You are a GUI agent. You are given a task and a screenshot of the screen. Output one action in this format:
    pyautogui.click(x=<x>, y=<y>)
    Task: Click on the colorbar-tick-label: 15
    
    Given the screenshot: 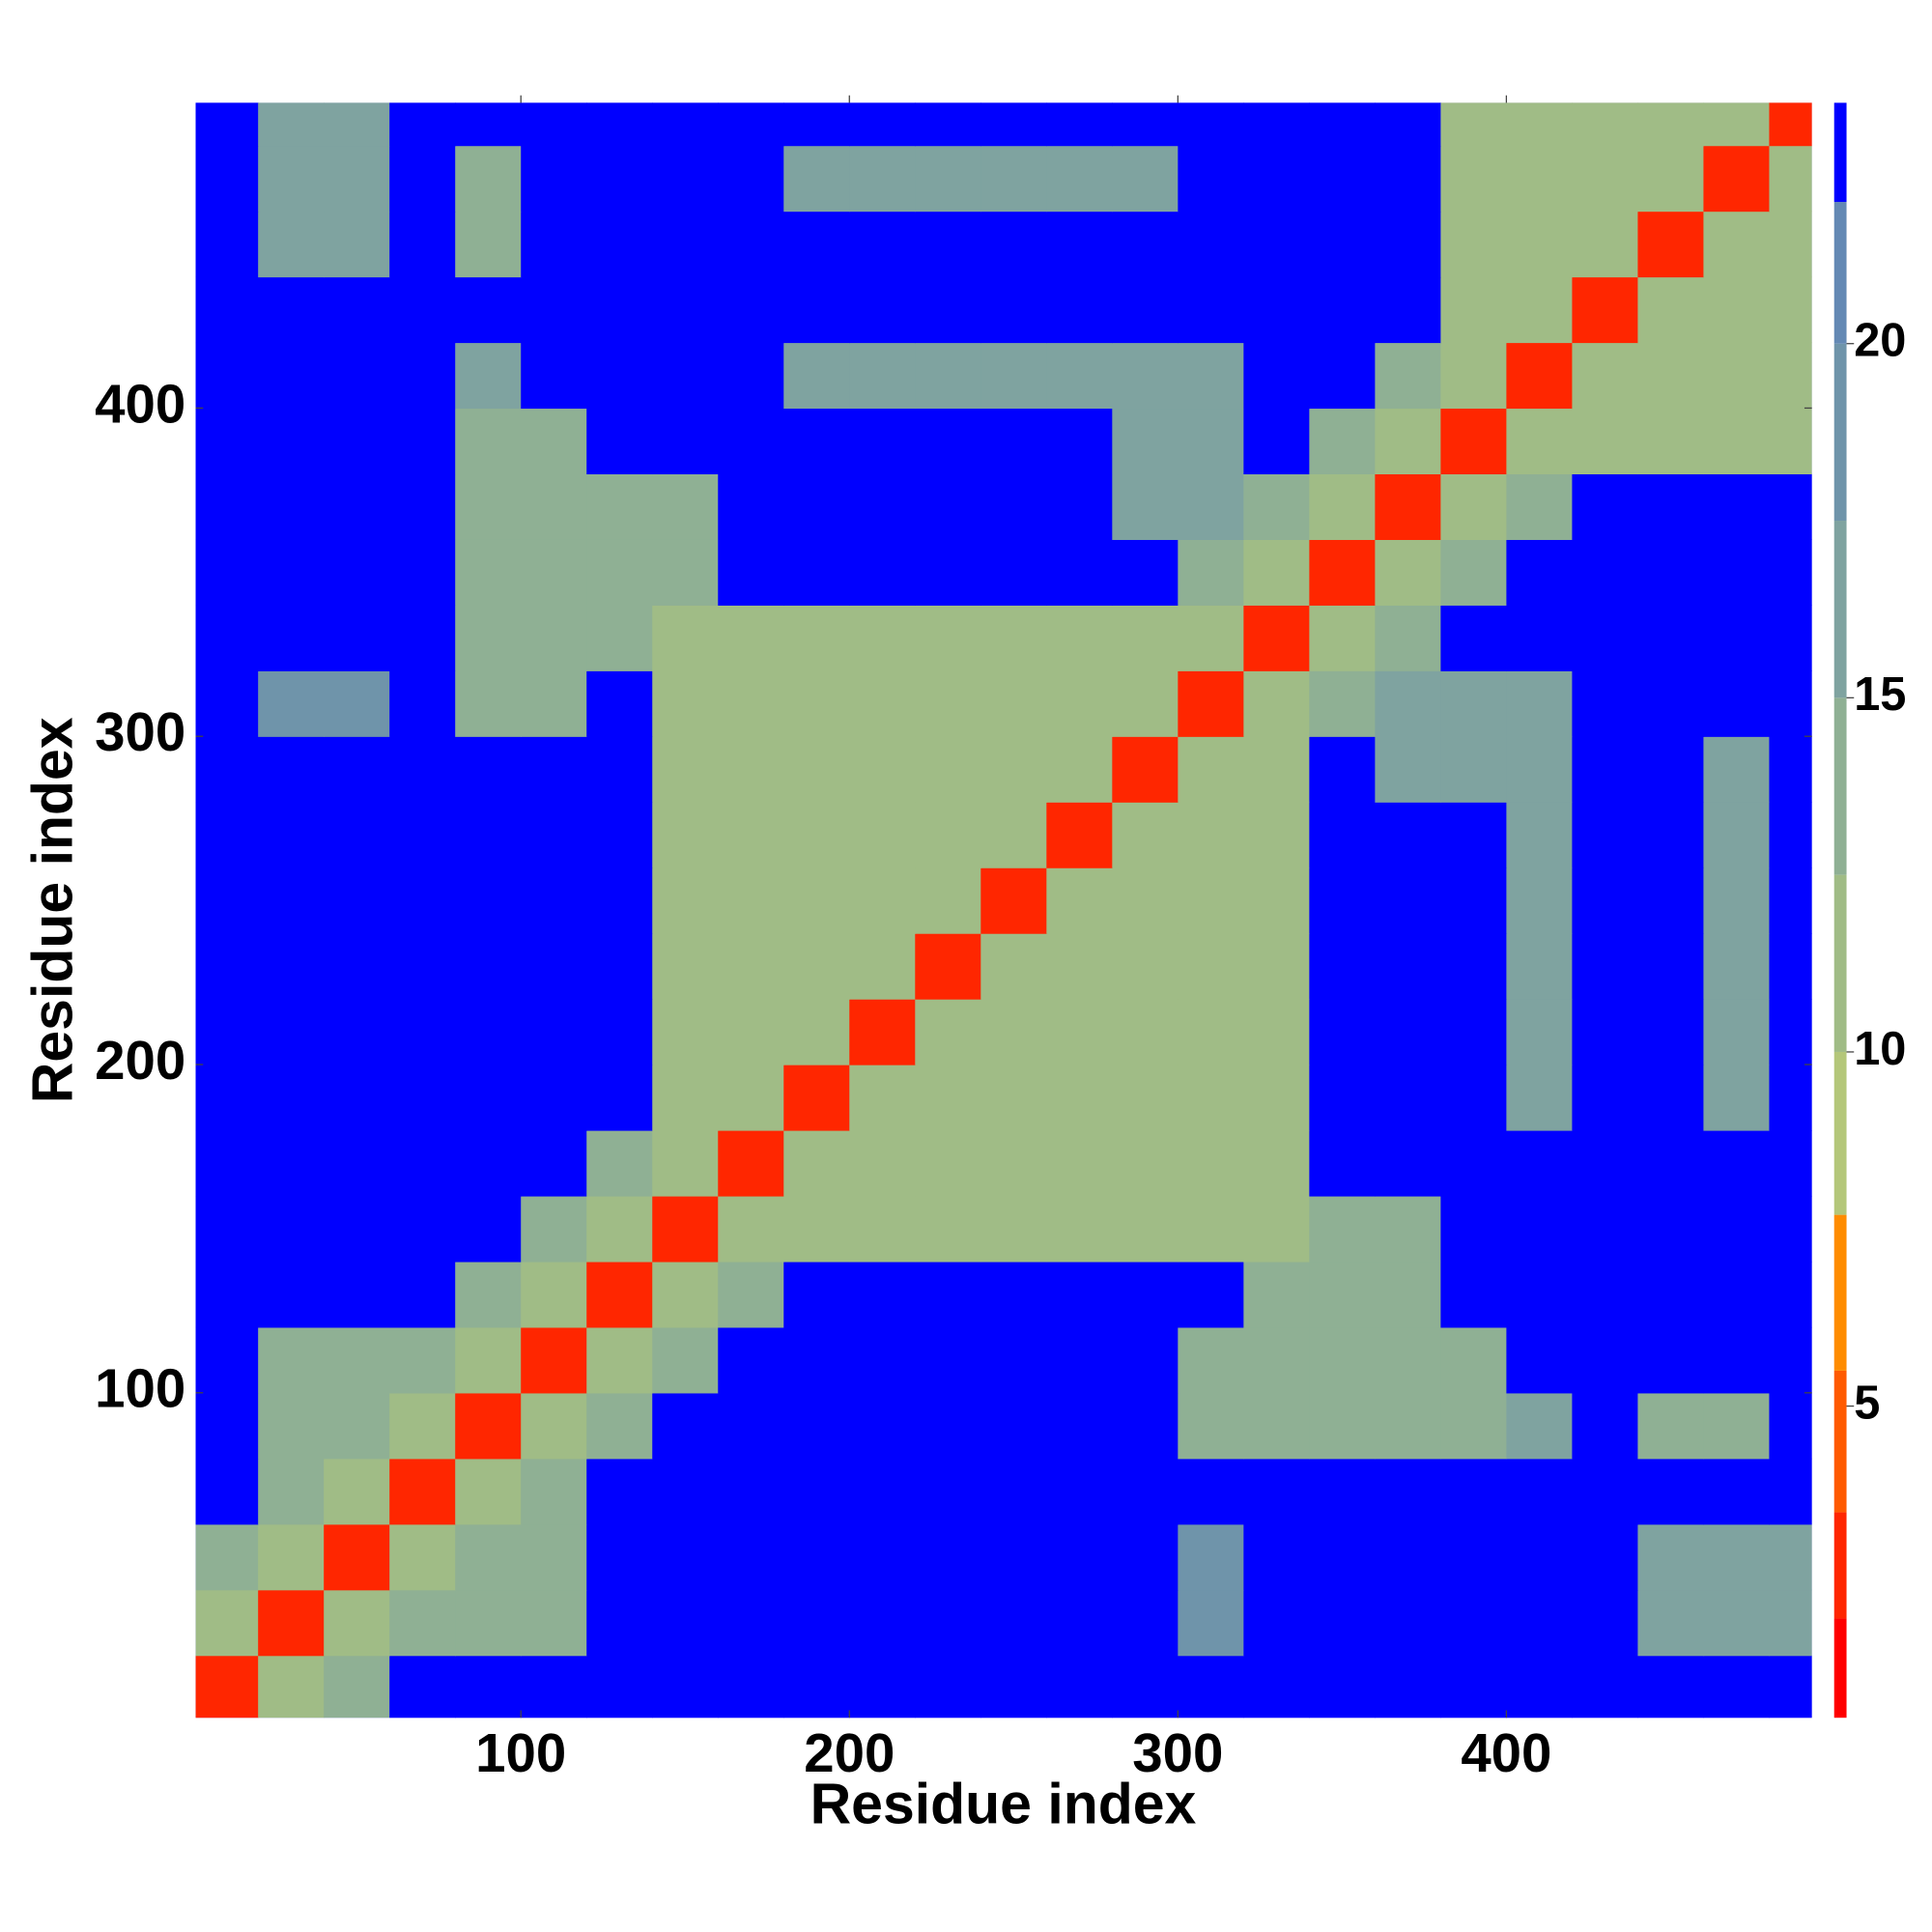 What is the action you would take?
    pyautogui.click(x=1880, y=694)
    